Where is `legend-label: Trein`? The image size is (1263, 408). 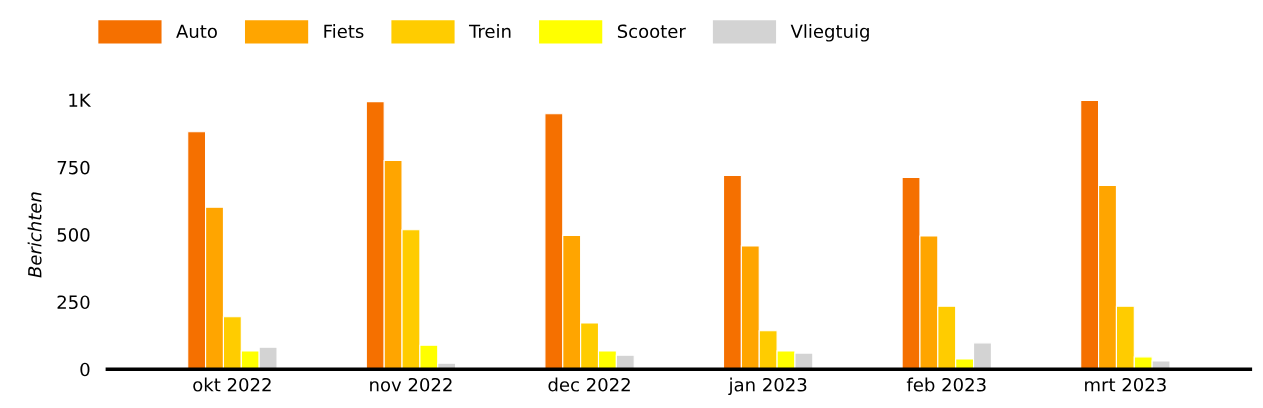 legend-label: Trein is located at coordinates (489, 31).